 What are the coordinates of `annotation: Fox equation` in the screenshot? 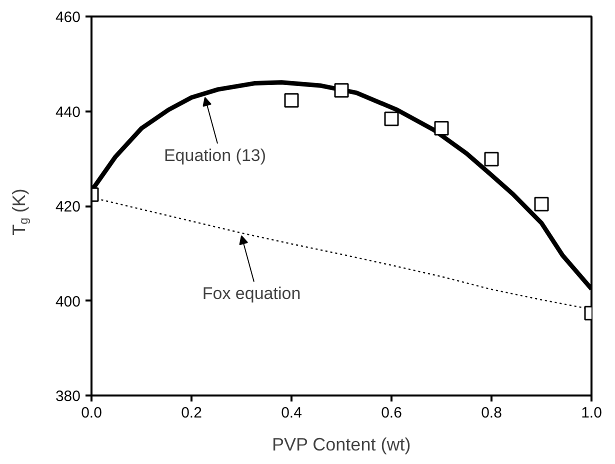 It's located at (251, 294).